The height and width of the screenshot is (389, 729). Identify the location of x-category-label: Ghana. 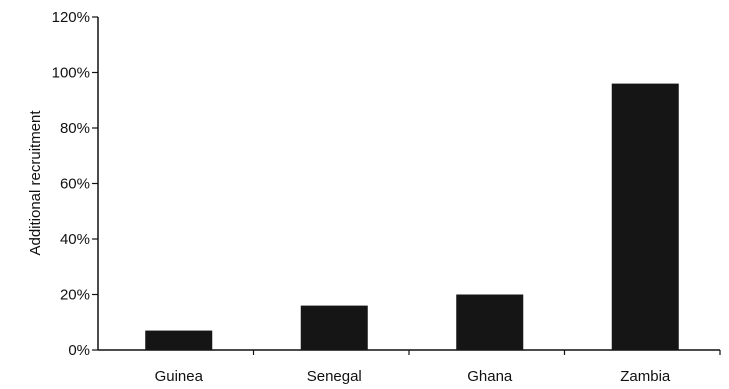
(490, 376).